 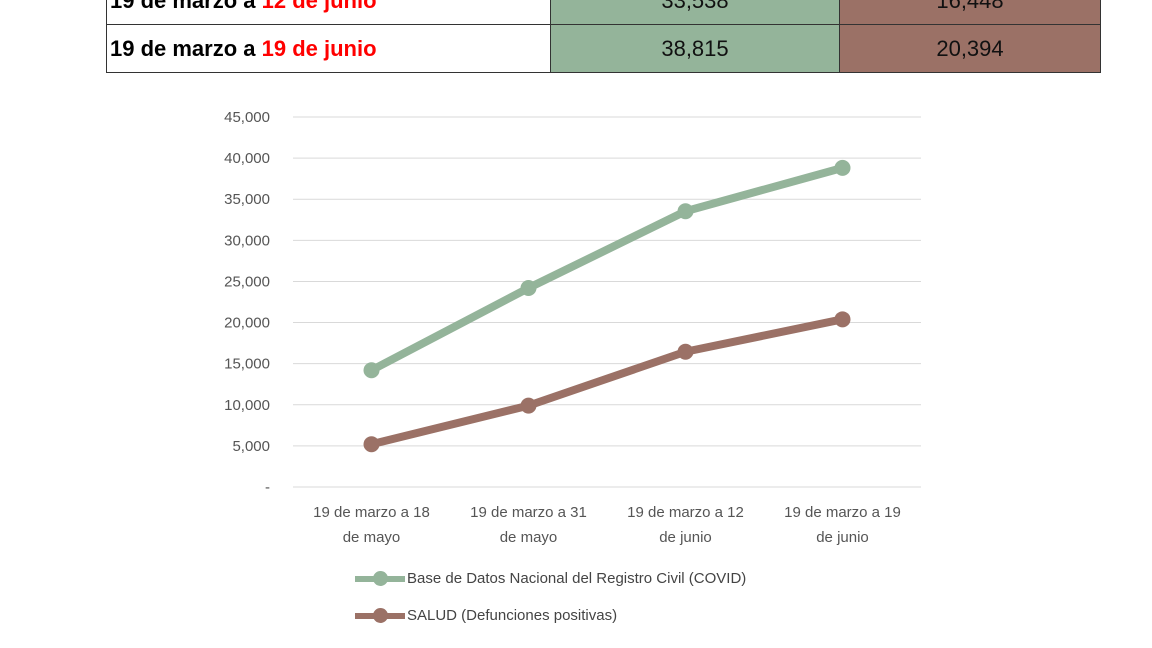 What do you see at coordinates (247, 323) in the screenshot?
I see `y-tick-label: 20,000` at bounding box center [247, 323].